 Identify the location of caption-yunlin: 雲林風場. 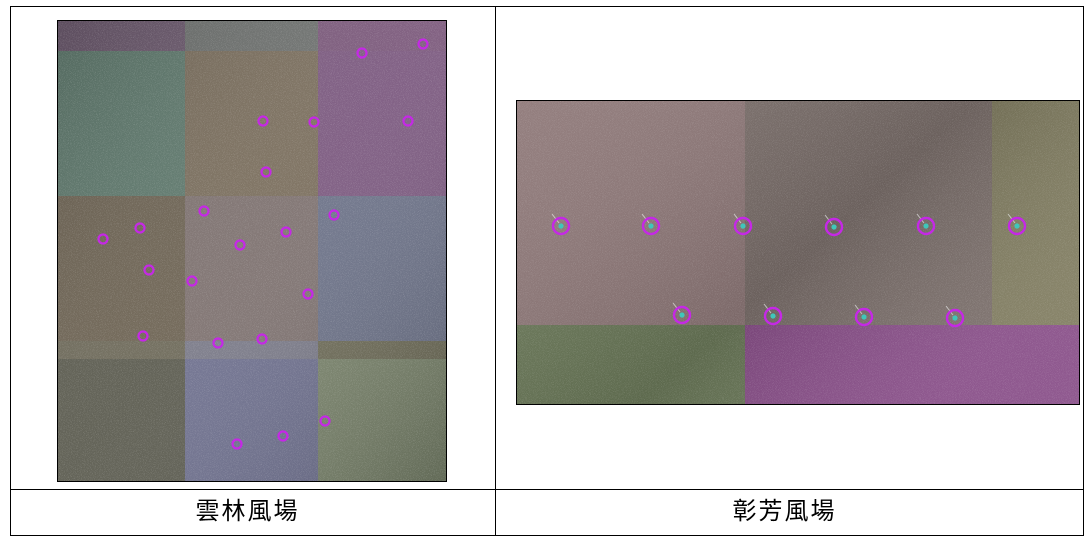
(247, 510).